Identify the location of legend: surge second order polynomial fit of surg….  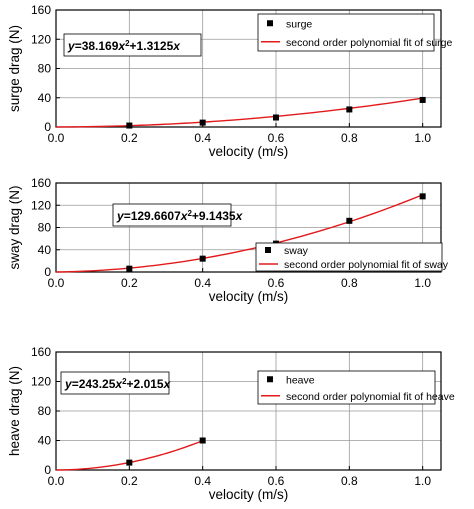
(354, 32).